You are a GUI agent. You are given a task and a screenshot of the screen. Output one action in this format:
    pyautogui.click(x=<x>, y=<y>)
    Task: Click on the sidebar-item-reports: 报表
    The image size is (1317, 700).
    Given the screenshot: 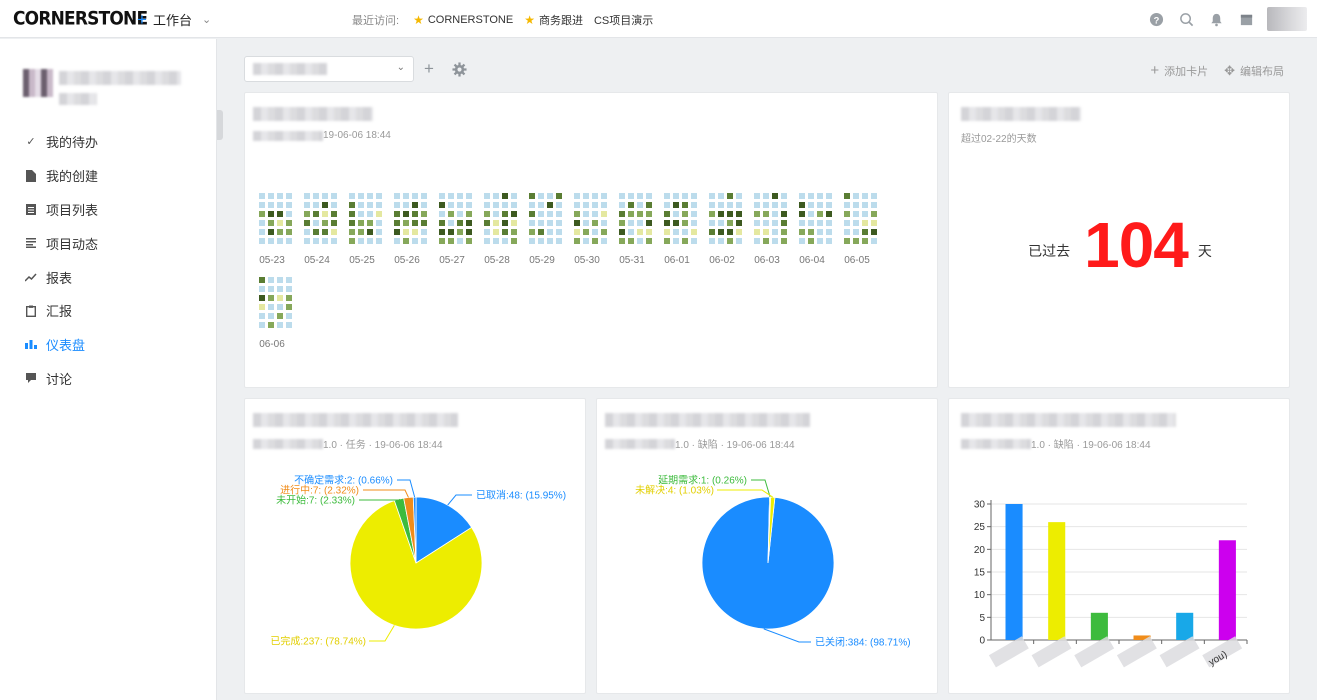 What is the action you would take?
    pyautogui.click(x=108, y=277)
    